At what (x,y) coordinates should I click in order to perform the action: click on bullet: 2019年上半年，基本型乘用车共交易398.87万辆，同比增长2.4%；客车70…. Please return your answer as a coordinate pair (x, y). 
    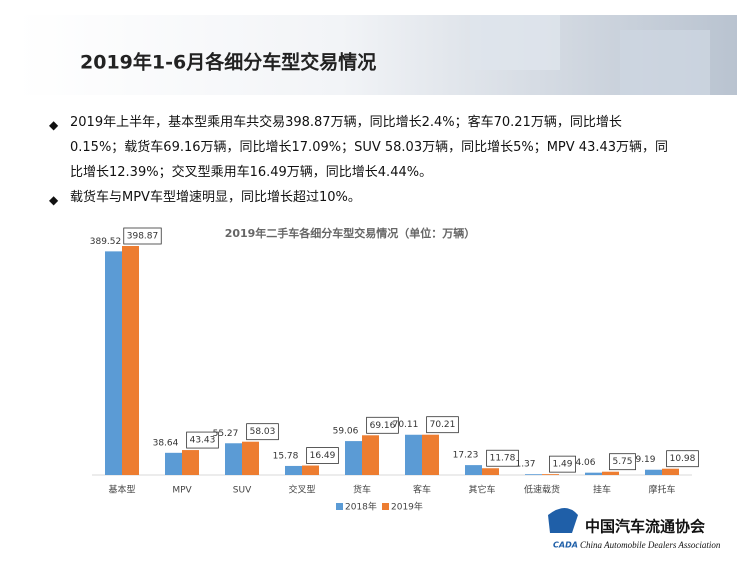
    Looking at the image, I should click on (369, 147).